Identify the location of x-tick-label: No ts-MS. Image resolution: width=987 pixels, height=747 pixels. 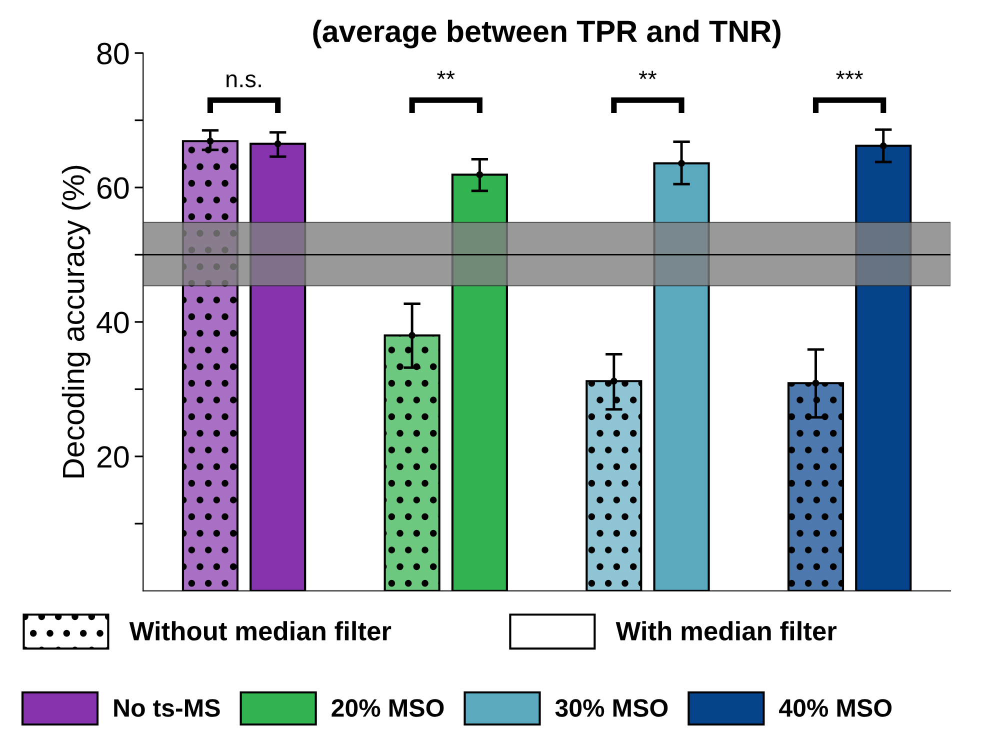
(167, 708).